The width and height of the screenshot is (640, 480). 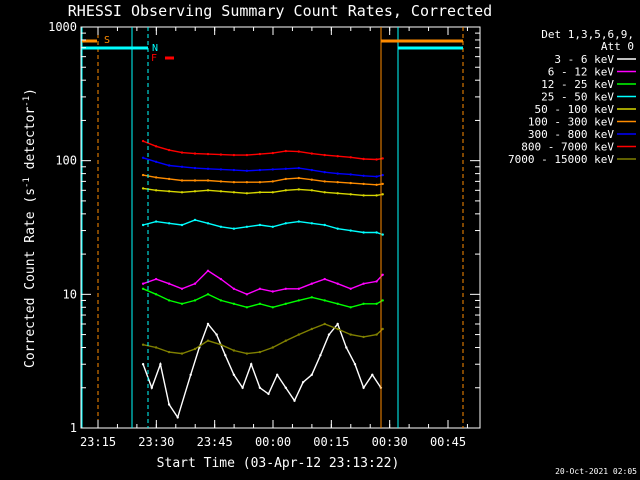 What do you see at coordinates (617, 46) in the screenshot?
I see `legend-header-2: Att 0` at bounding box center [617, 46].